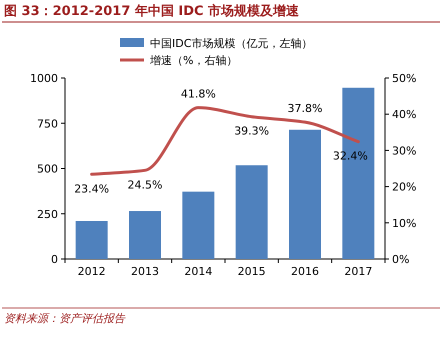 This screenshot has width=442, height=340. I want to click on text: 资料来源：资产评估报告, so click(65, 318).